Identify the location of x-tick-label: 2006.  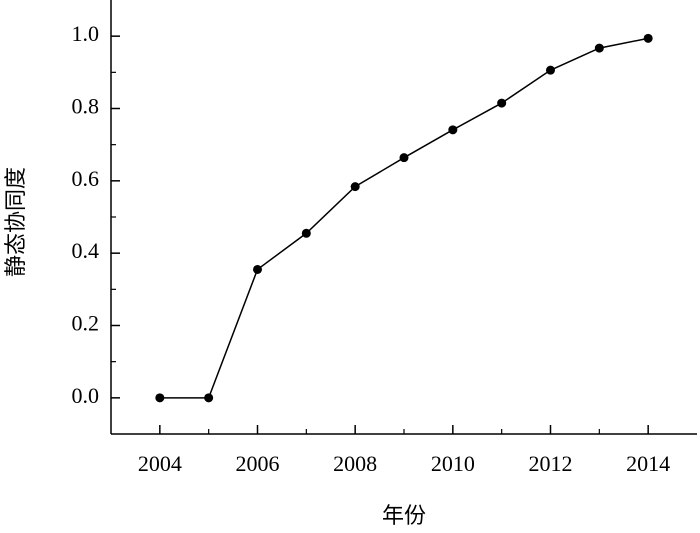
(258, 463).